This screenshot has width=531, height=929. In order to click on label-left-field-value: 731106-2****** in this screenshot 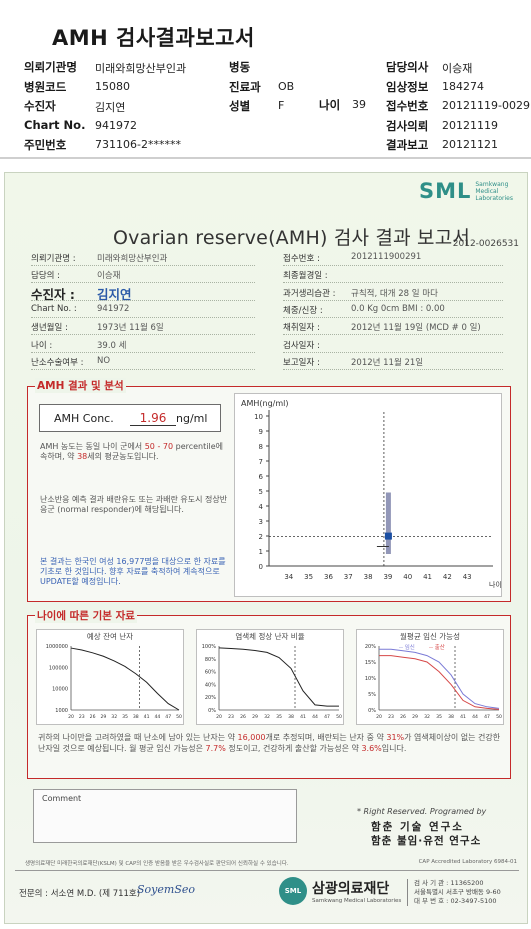, I will do `click(138, 144)`.